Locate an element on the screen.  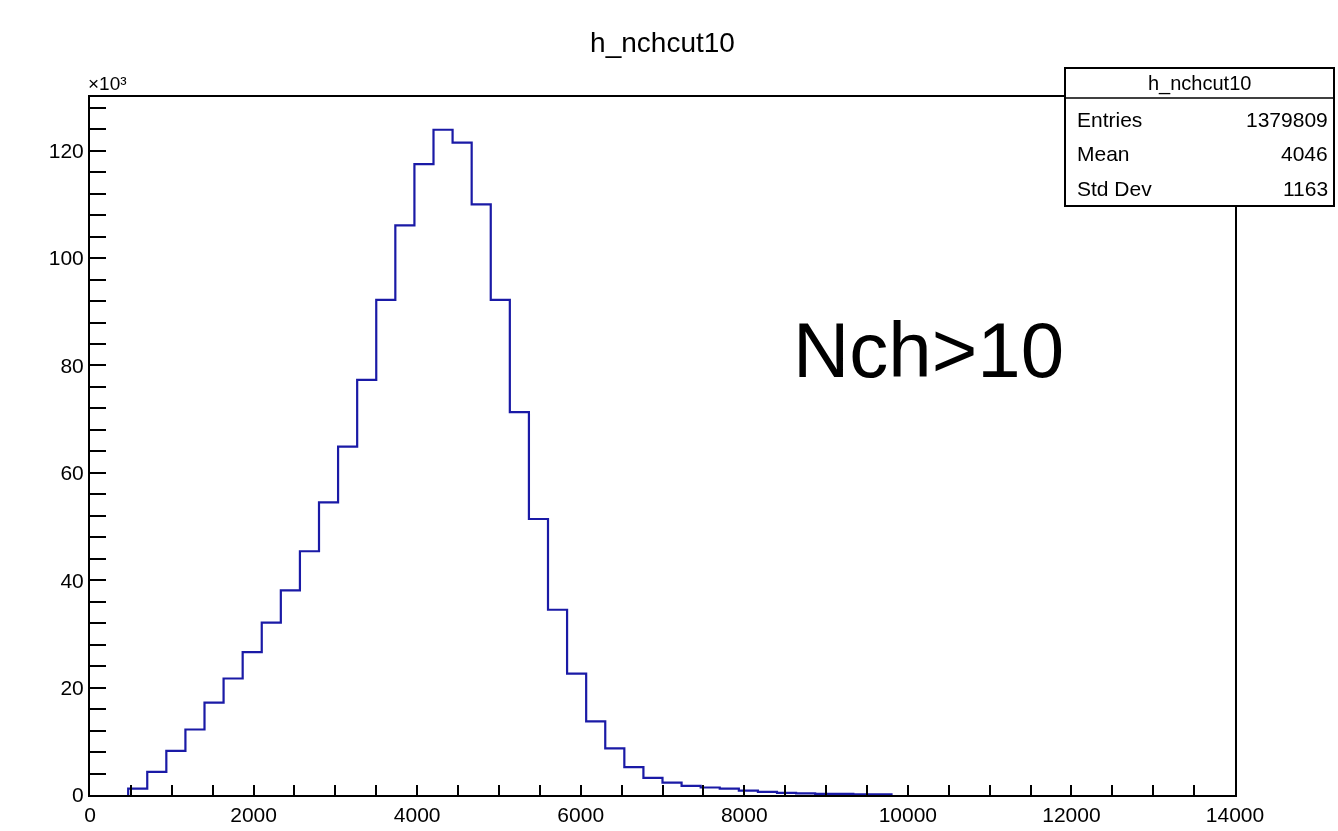
text: 4046 is located at coordinates (1304, 153).